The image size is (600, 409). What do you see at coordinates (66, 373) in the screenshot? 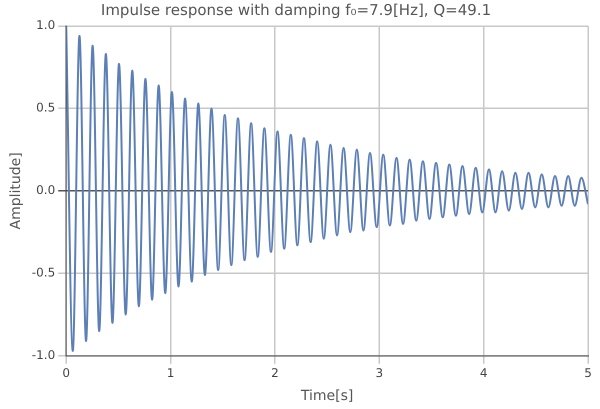
I see `x-tick-label: 0` at bounding box center [66, 373].